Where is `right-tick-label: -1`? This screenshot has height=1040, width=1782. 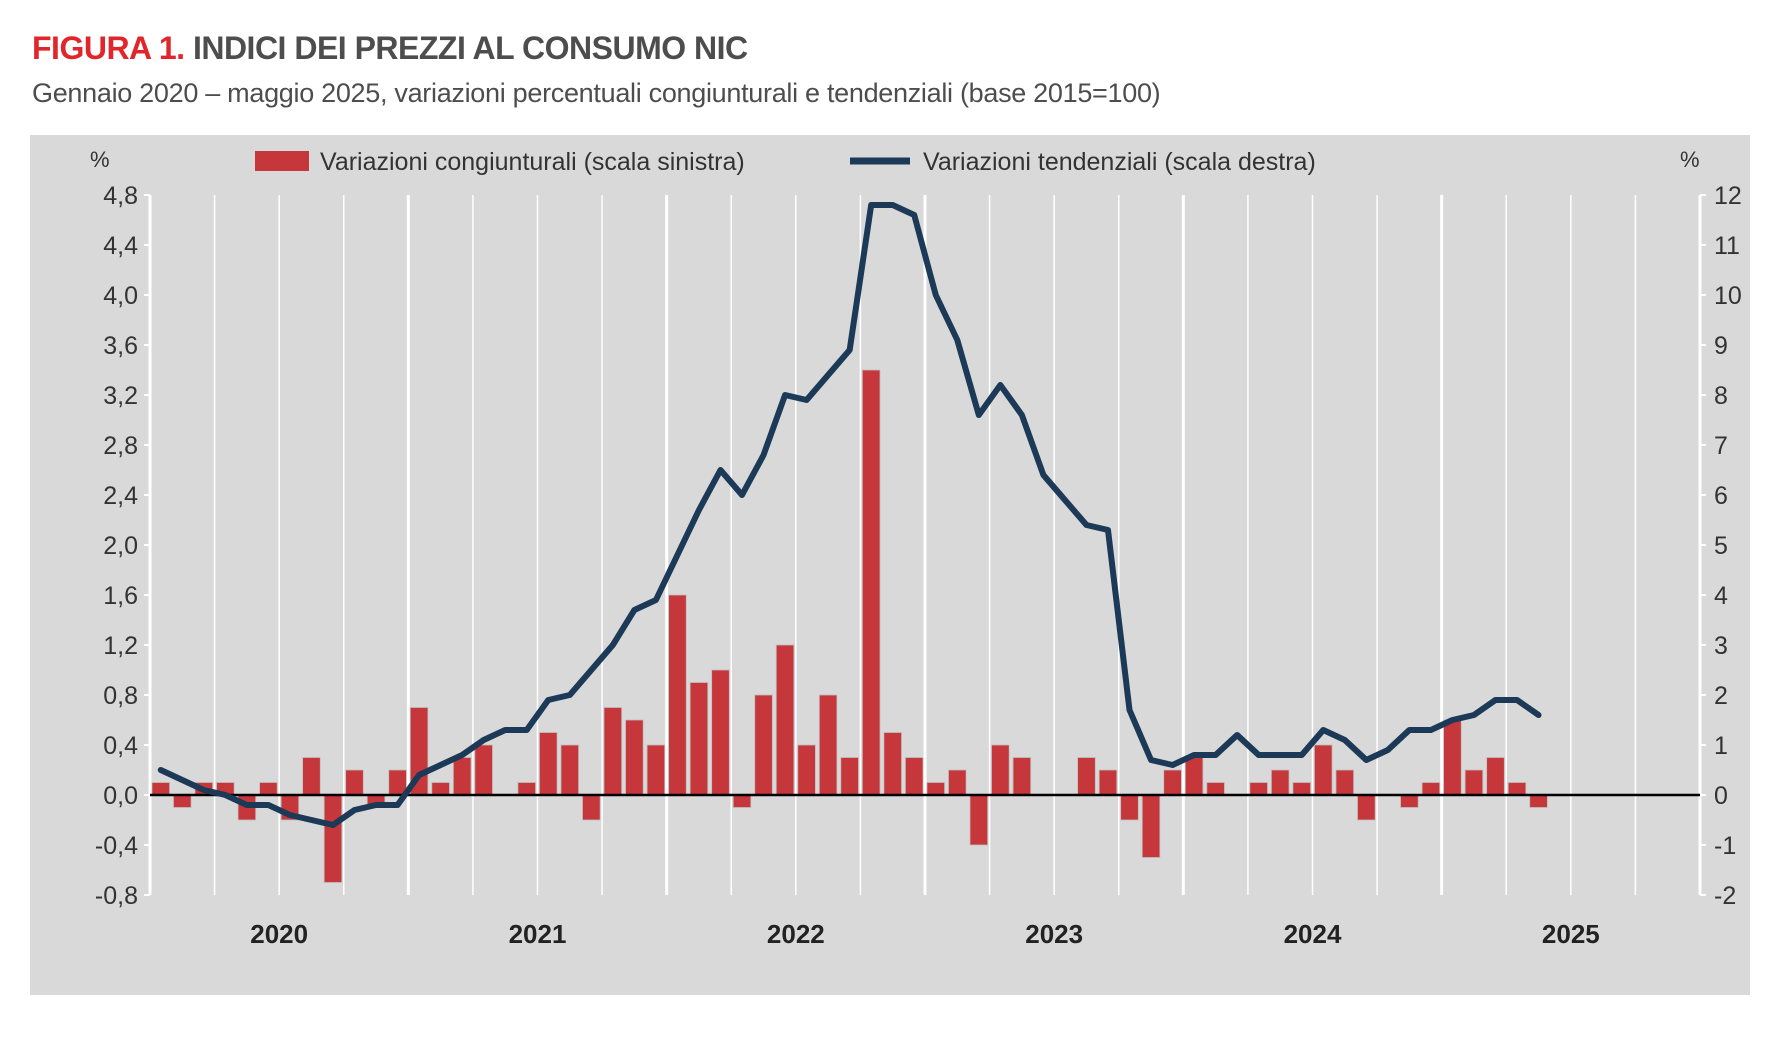 right-tick-label: -1 is located at coordinates (1725, 846).